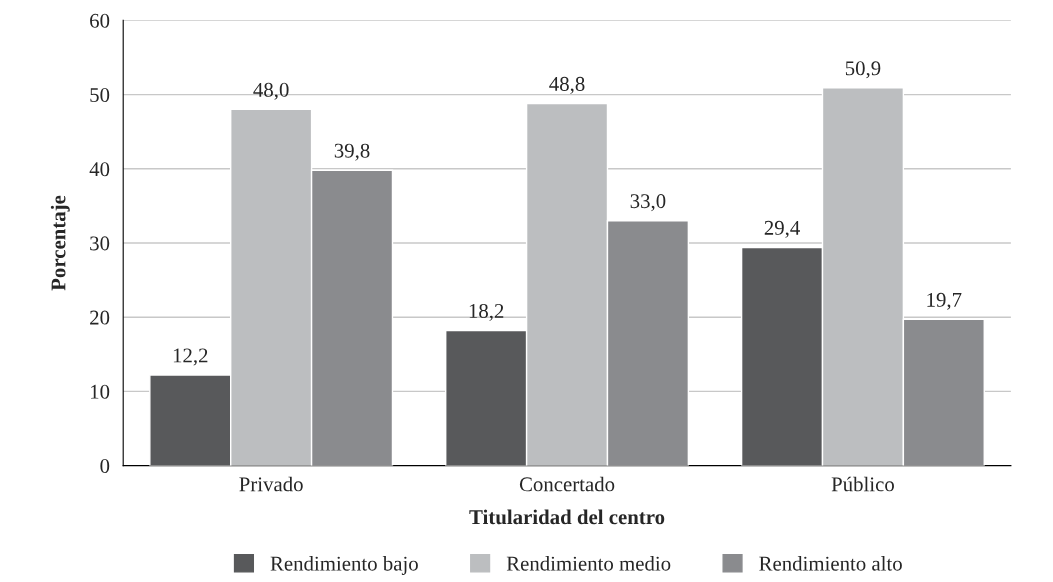  Describe the element at coordinates (100, 243) in the screenshot. I see `y-tick-label: 30` at that location.